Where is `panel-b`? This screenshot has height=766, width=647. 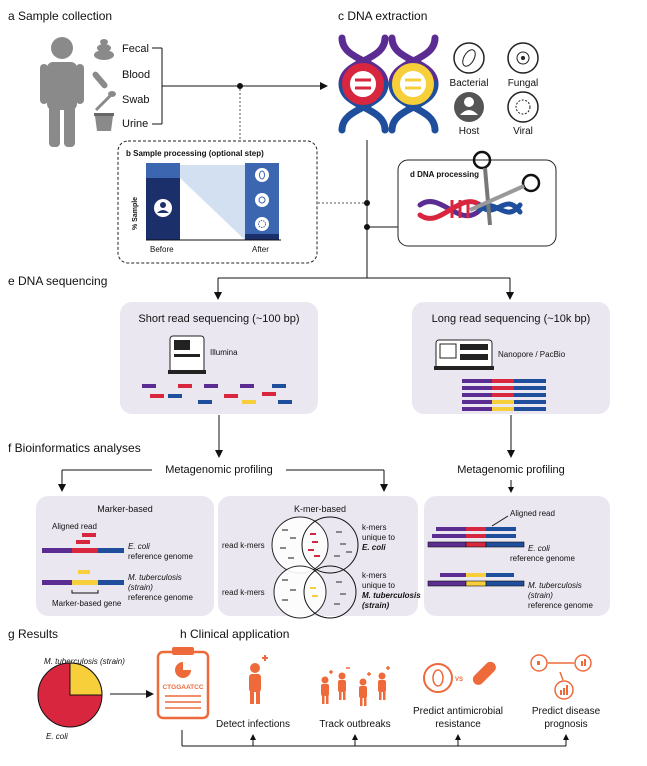 panel-b is located at coordinates (217, 202).